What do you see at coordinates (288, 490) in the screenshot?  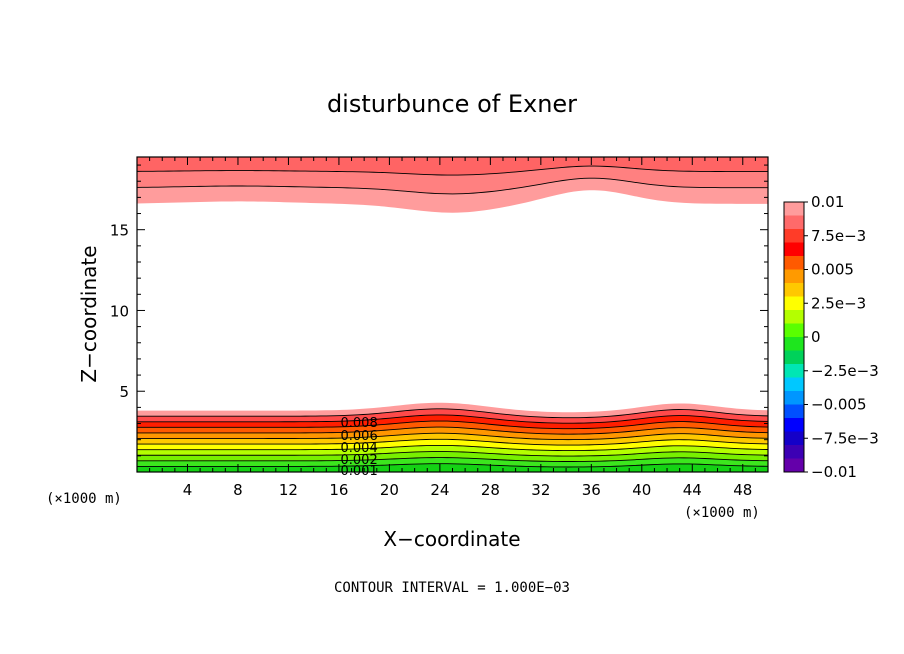 I see `x-tick-label: 12` at bounding box center [288, 490].